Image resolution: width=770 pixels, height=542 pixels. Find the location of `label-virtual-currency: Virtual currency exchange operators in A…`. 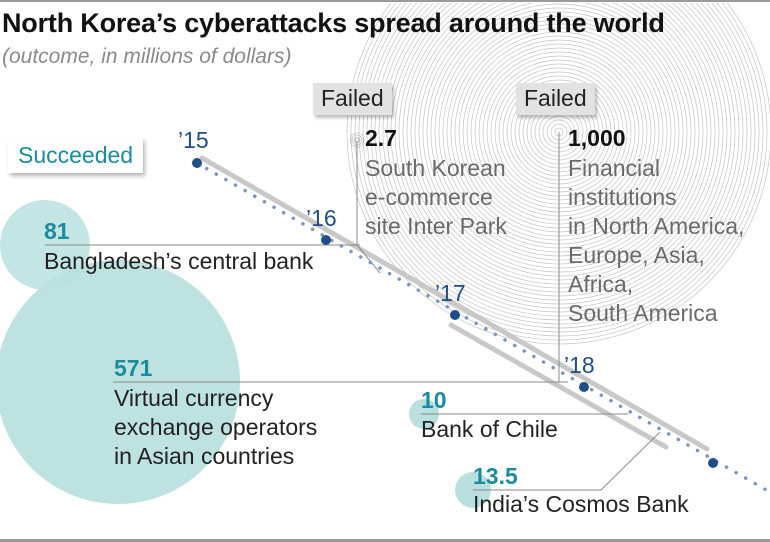

label-virtual-currency: Virtual currency exchange operators in A… is located at coordinates (215, 427).